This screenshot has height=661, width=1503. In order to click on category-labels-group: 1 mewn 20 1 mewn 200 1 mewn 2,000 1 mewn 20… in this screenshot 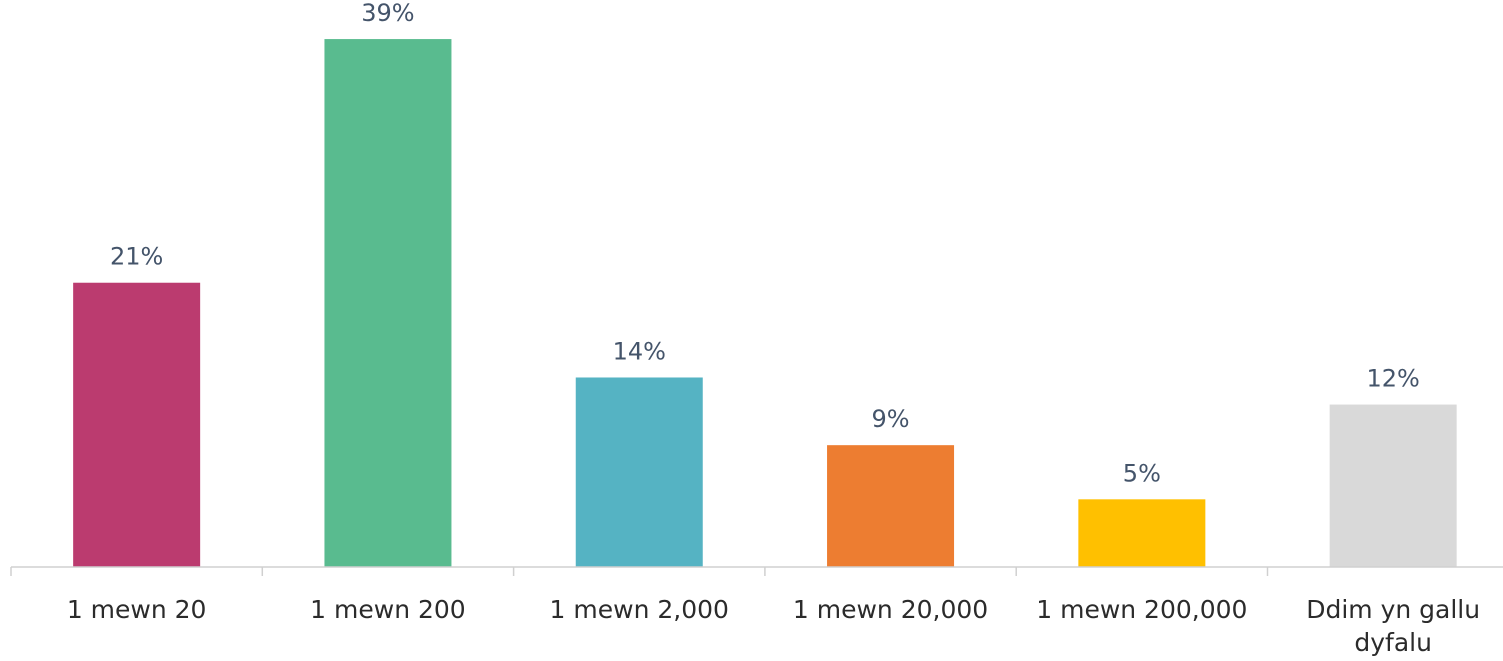, I will do `click(773, 626)`.